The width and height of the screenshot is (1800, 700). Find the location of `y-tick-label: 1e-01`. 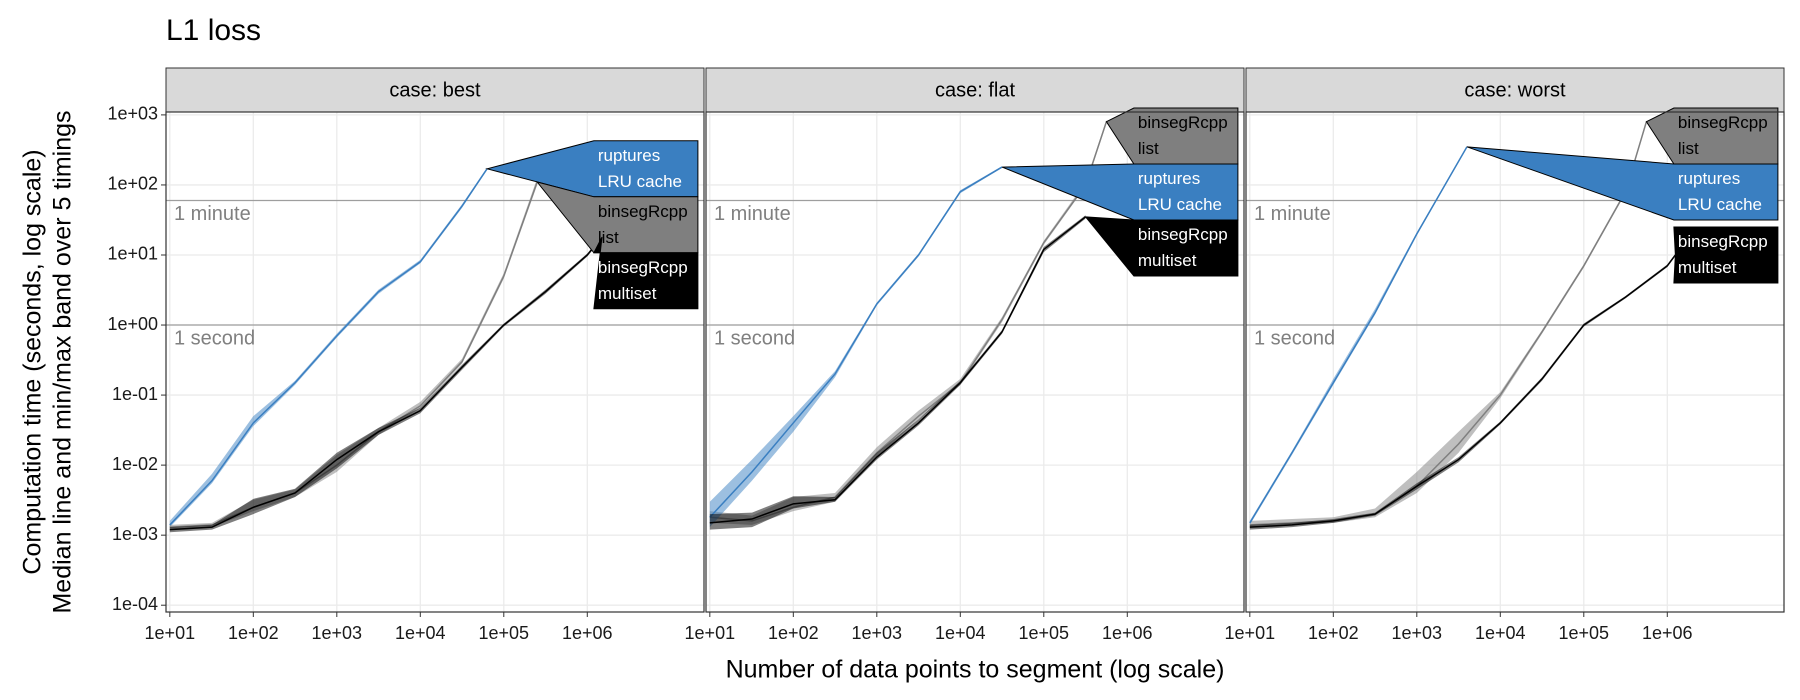

y-tick-label: 1e-01 is located at coordinates (135, 394).